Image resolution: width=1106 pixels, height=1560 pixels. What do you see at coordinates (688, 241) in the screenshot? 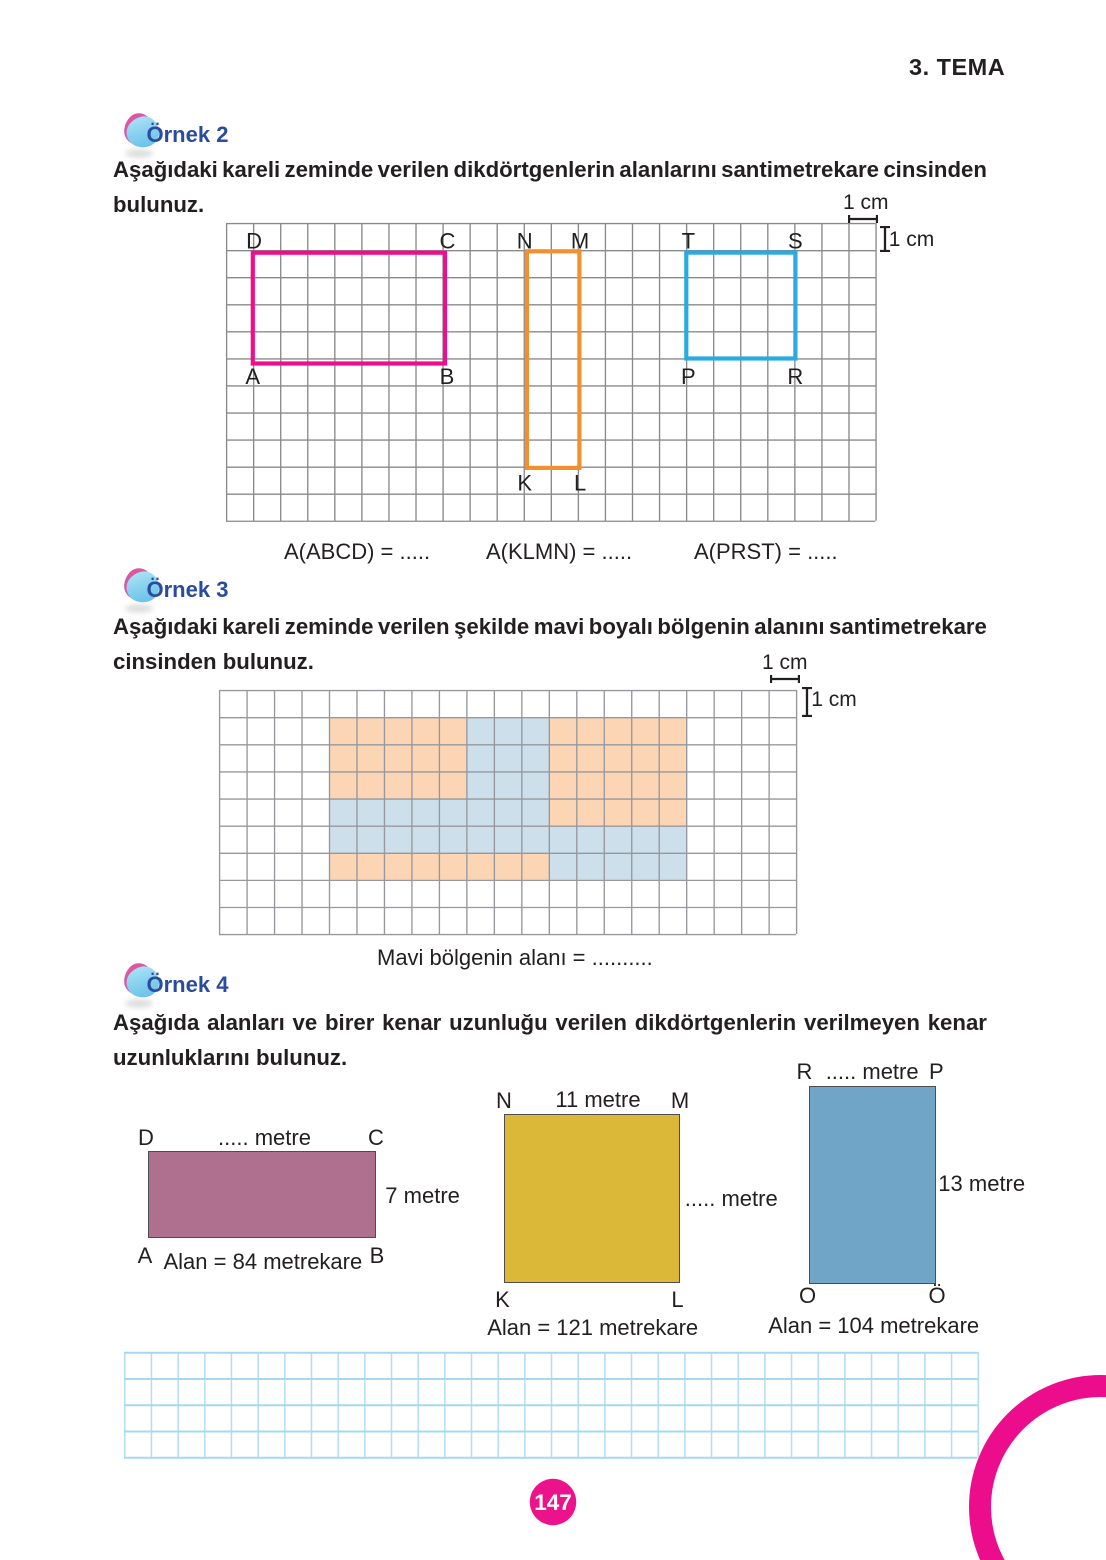
I see `svg-text: T` at bounding box center [688, 241].